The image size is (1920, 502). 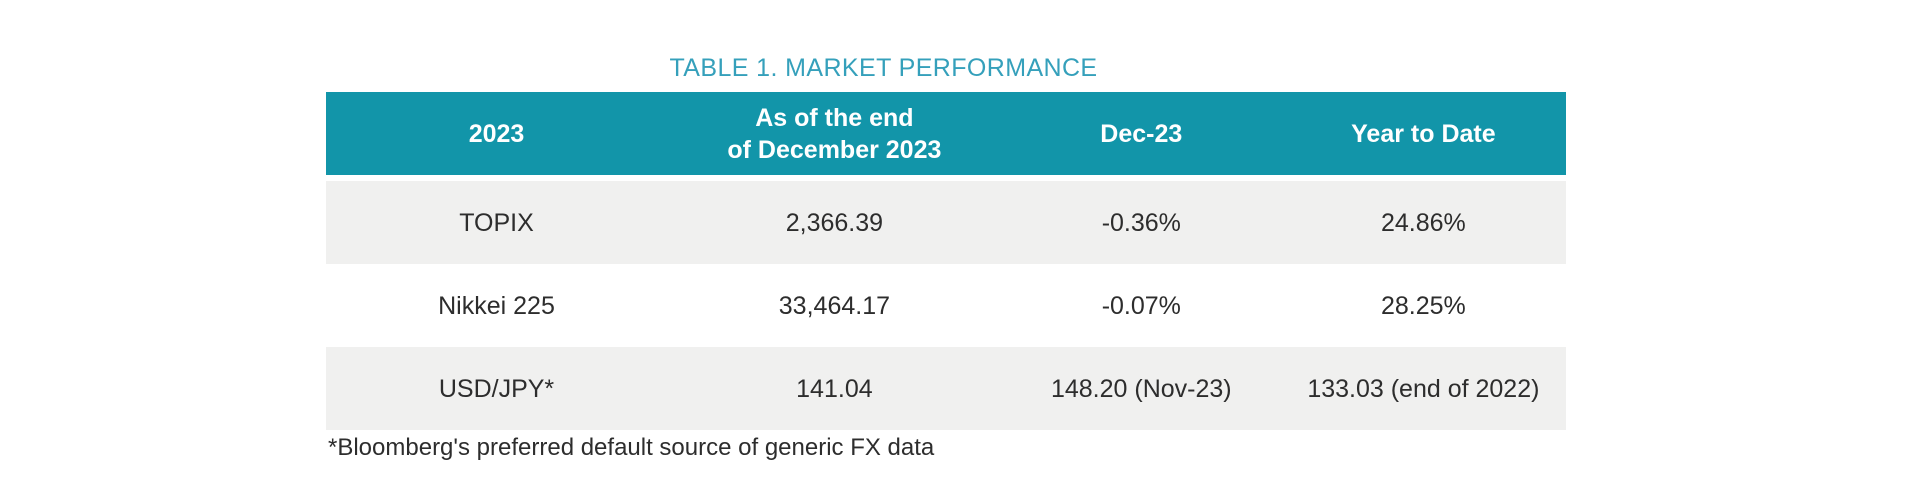 I want to click on value-year-to-date: 133.03 (end of 2022), so click(x=1423, y=388).